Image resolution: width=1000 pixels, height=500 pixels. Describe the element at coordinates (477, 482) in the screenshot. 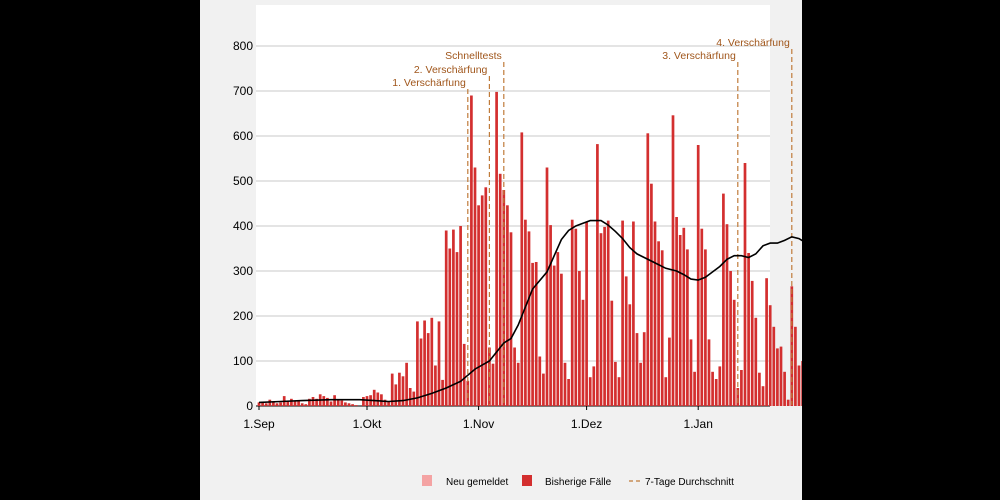

I see `legend-label-neu: Neu gemeldet` at that location.